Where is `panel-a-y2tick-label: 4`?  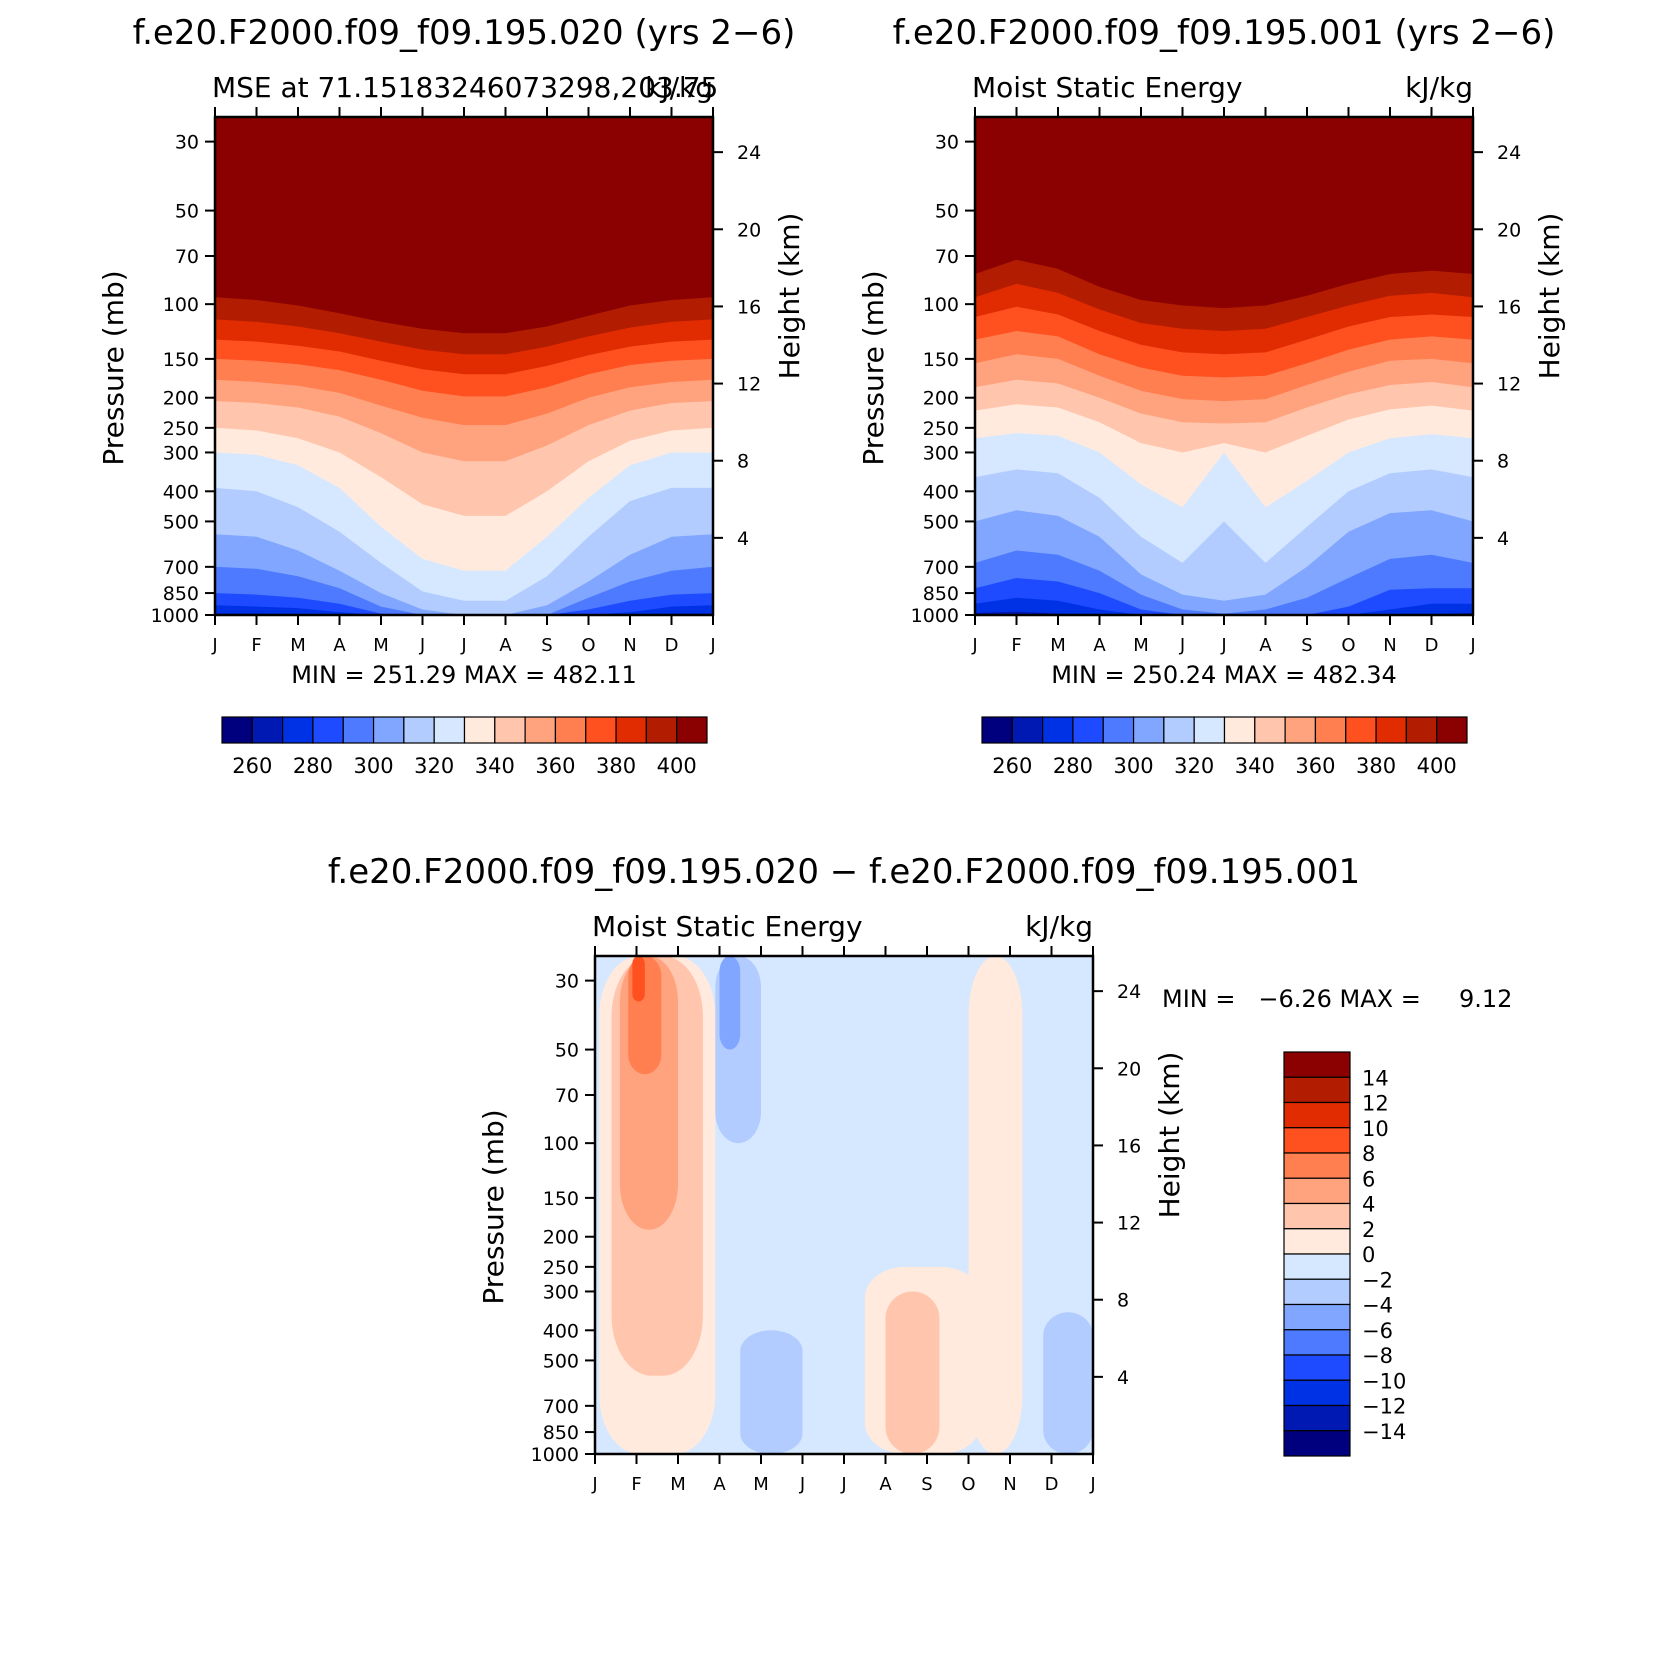
panel-a-y2tick-label: 4 is located at coordinates (743, 539).